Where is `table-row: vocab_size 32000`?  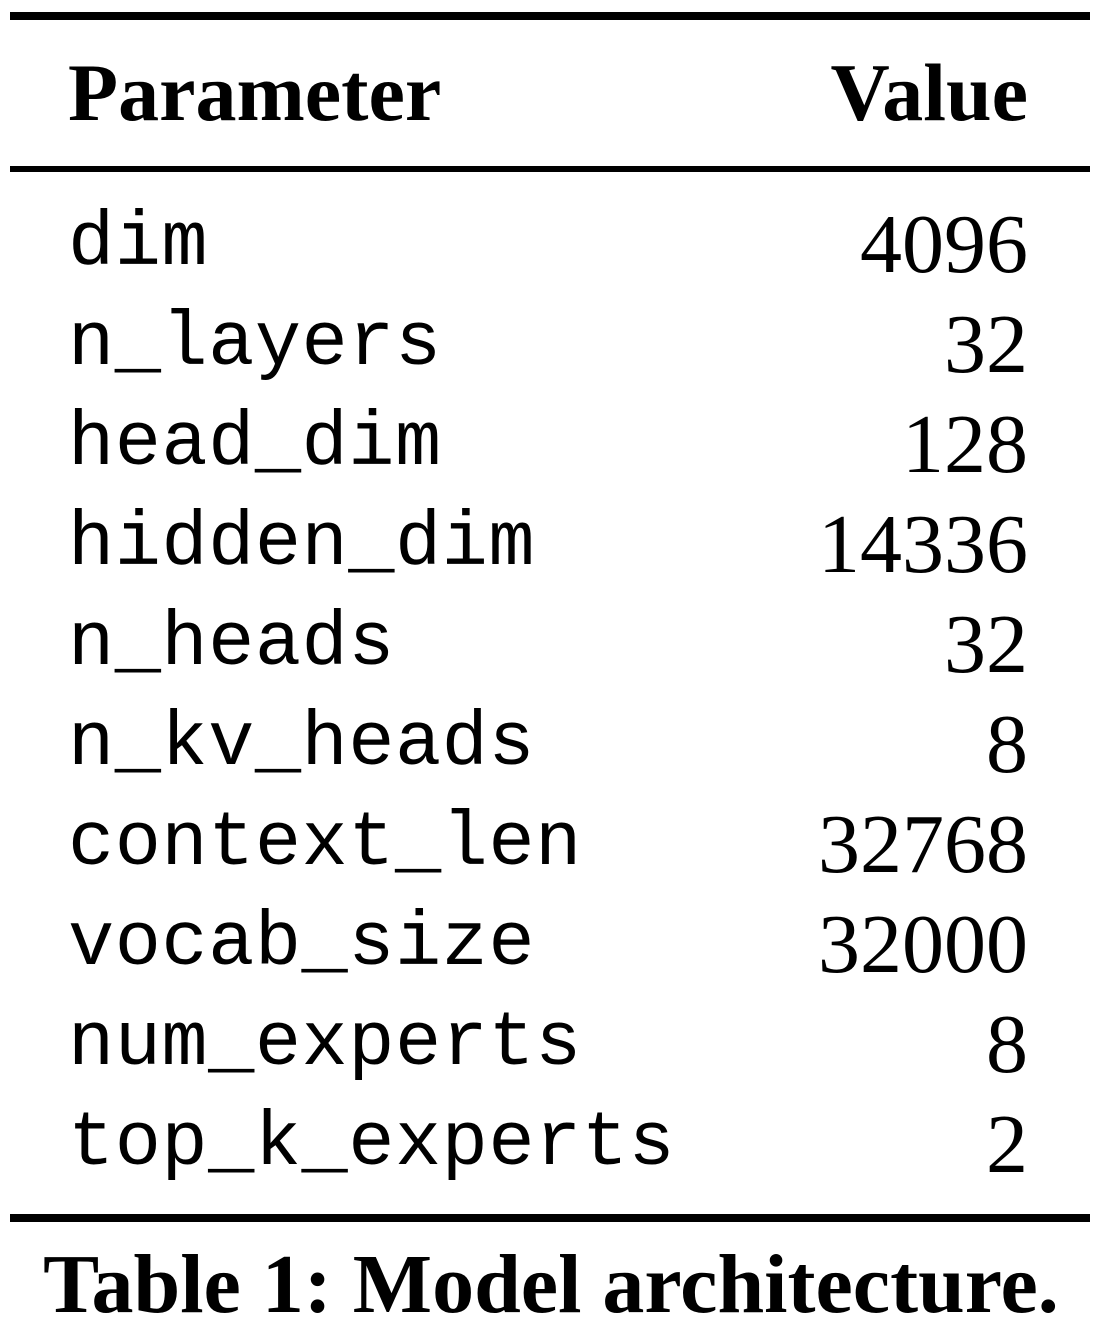 table-row: vocab_size 32000 is located at coordinates (548, 945).